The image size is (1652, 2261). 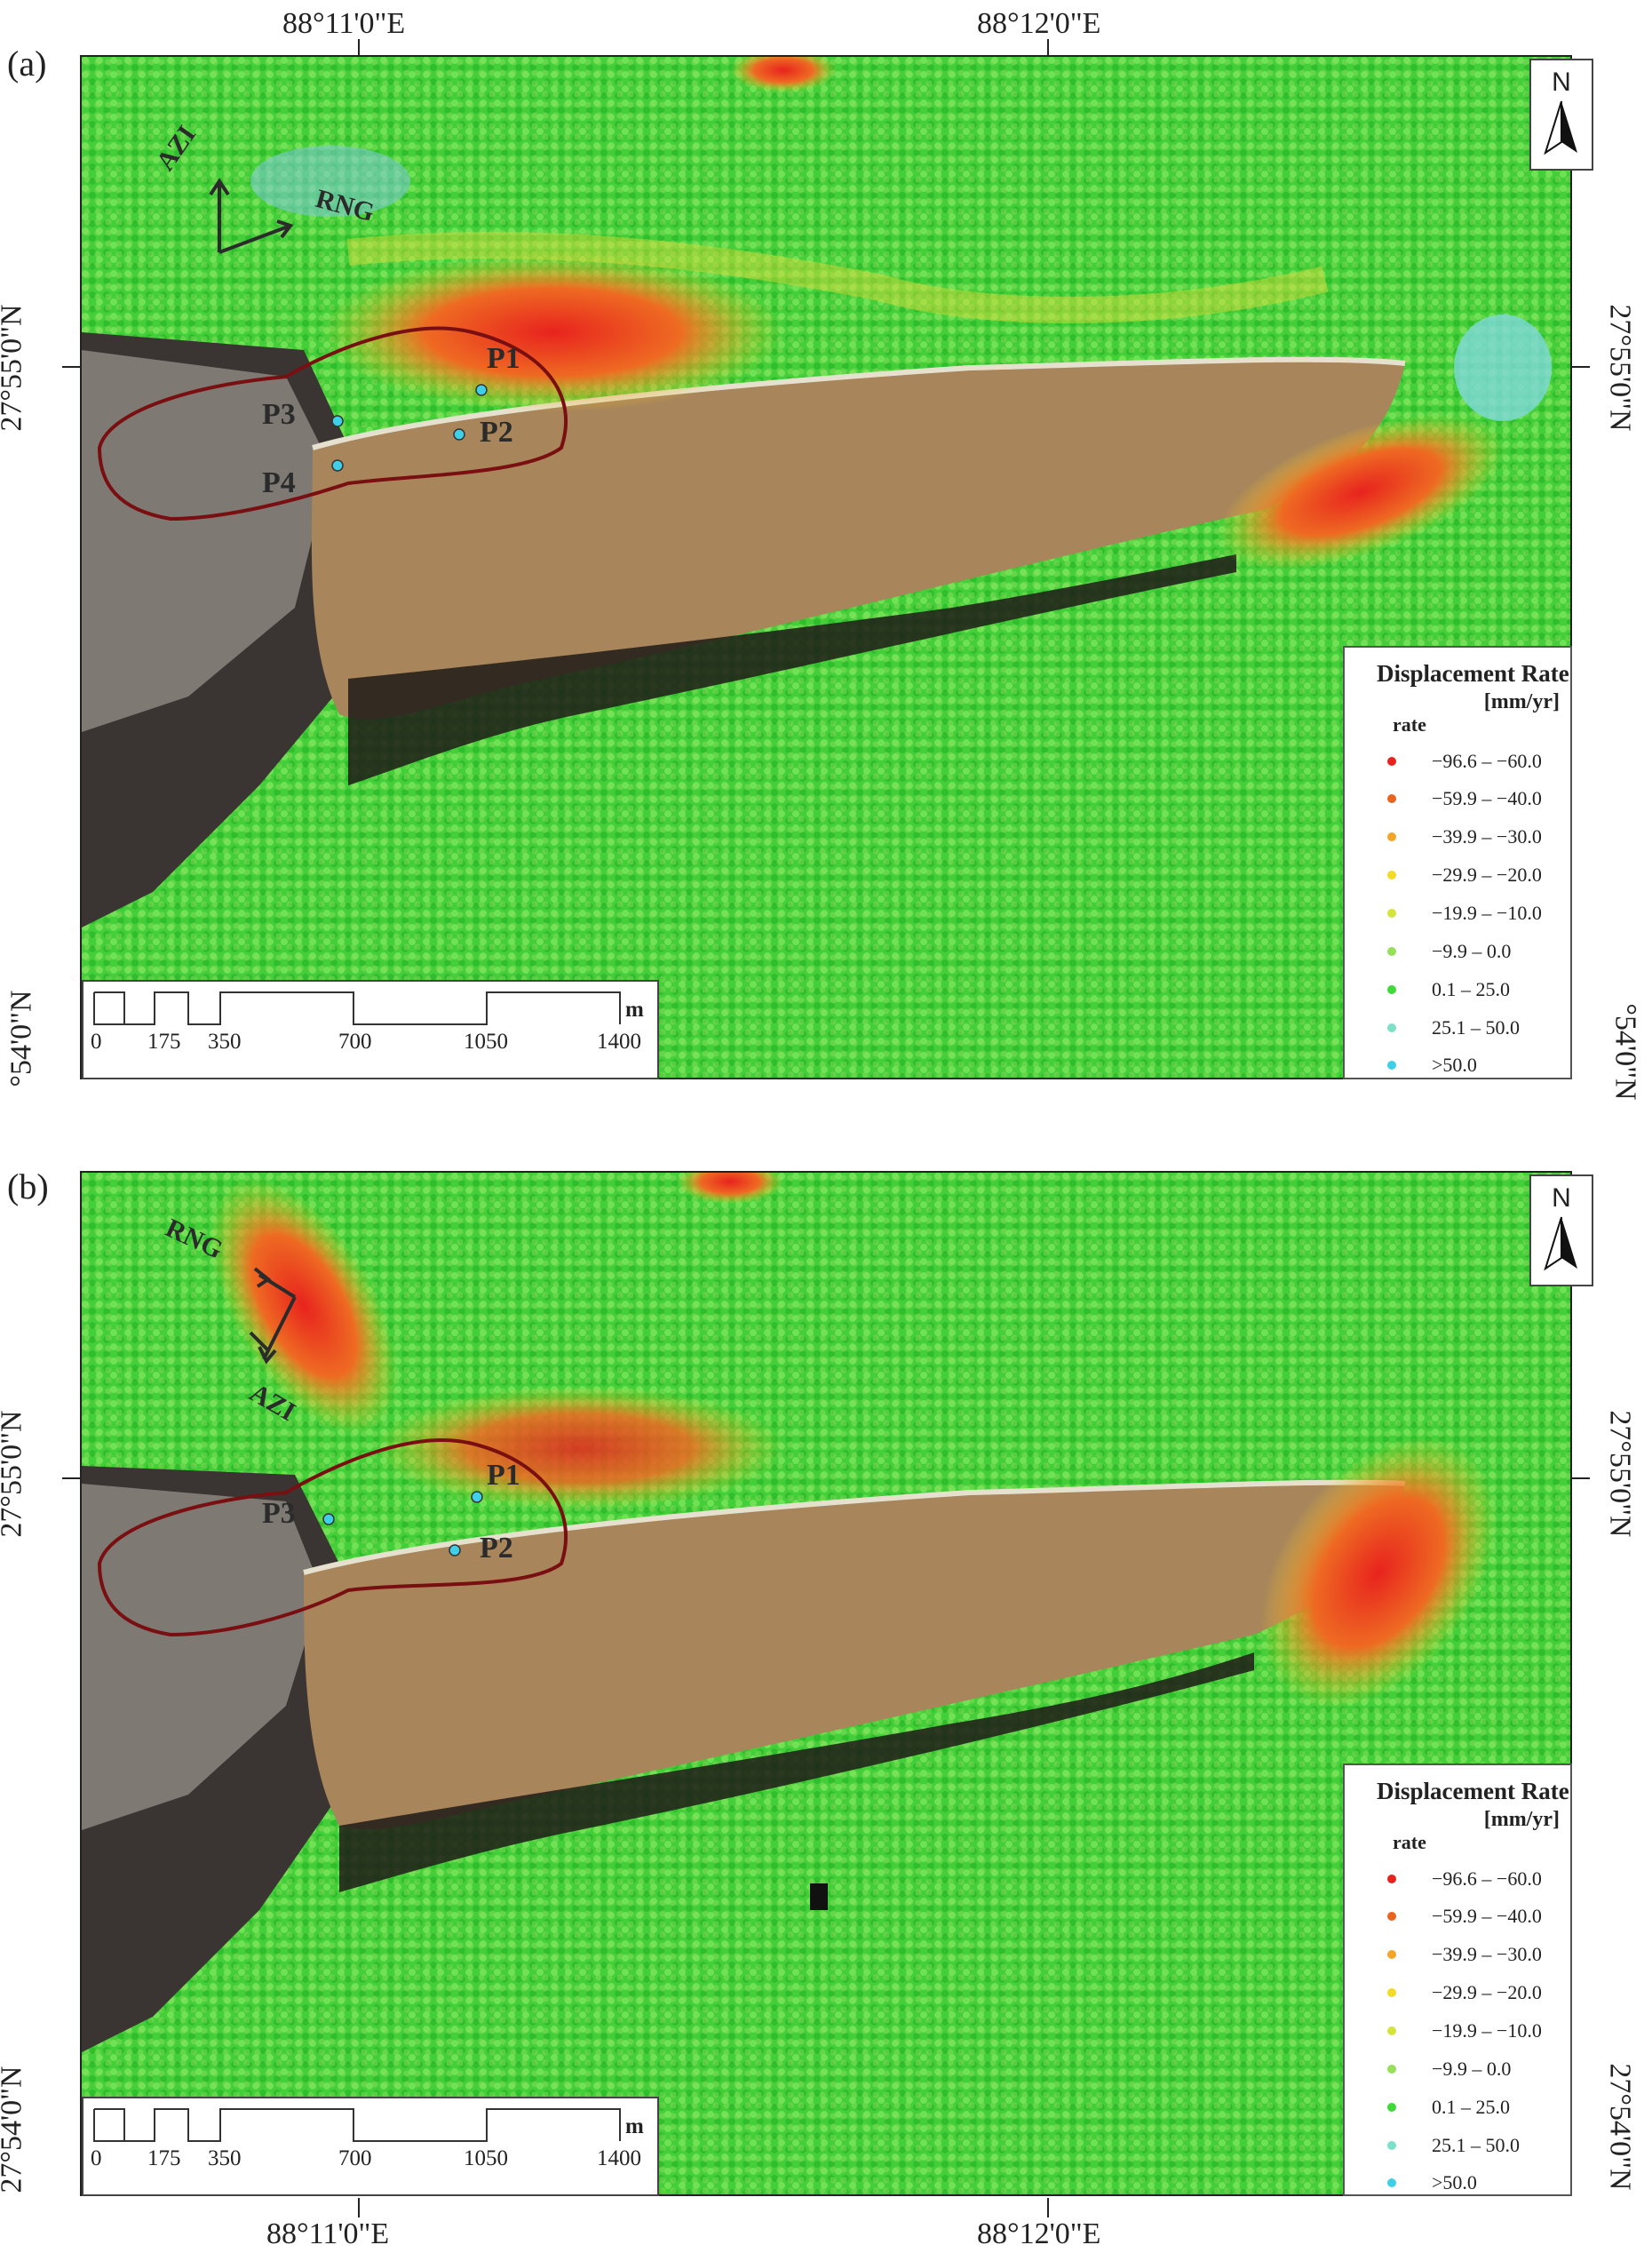 What do you see at coordinates (370, 1029) in the screenshot?
I see `panel-a-scalebar: 0 175 350 700 1050 1400 m` at bounding box center [370, 1029].